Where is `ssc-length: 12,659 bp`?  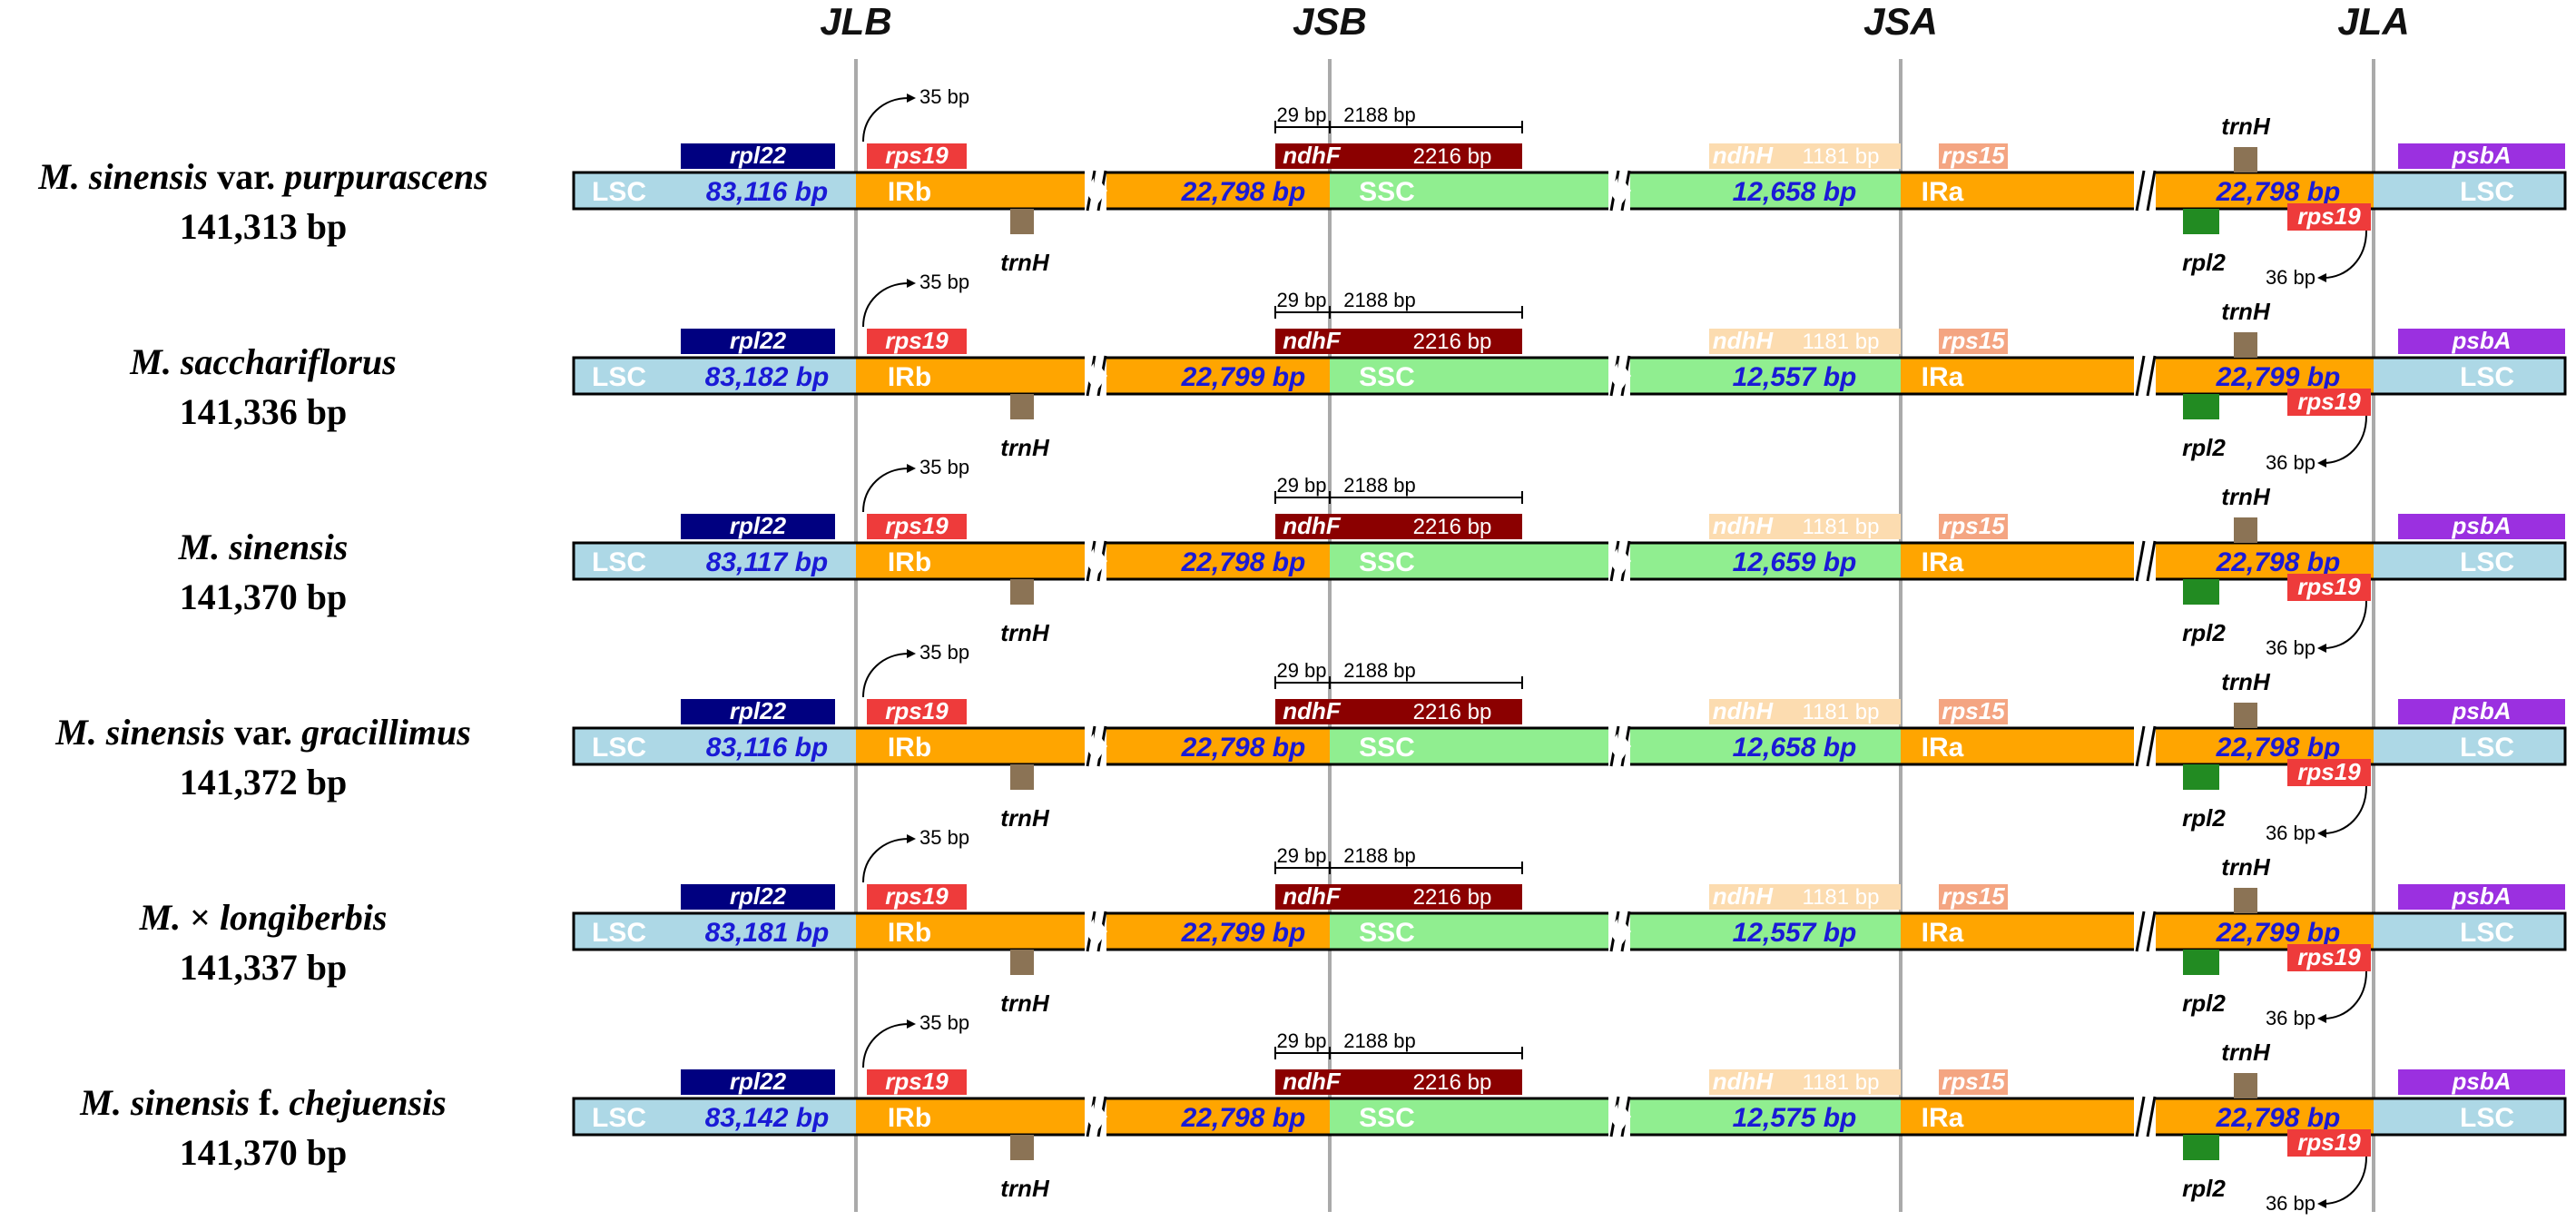
ssc-length: 12,659 bp is located at coordinates (1795, 562).